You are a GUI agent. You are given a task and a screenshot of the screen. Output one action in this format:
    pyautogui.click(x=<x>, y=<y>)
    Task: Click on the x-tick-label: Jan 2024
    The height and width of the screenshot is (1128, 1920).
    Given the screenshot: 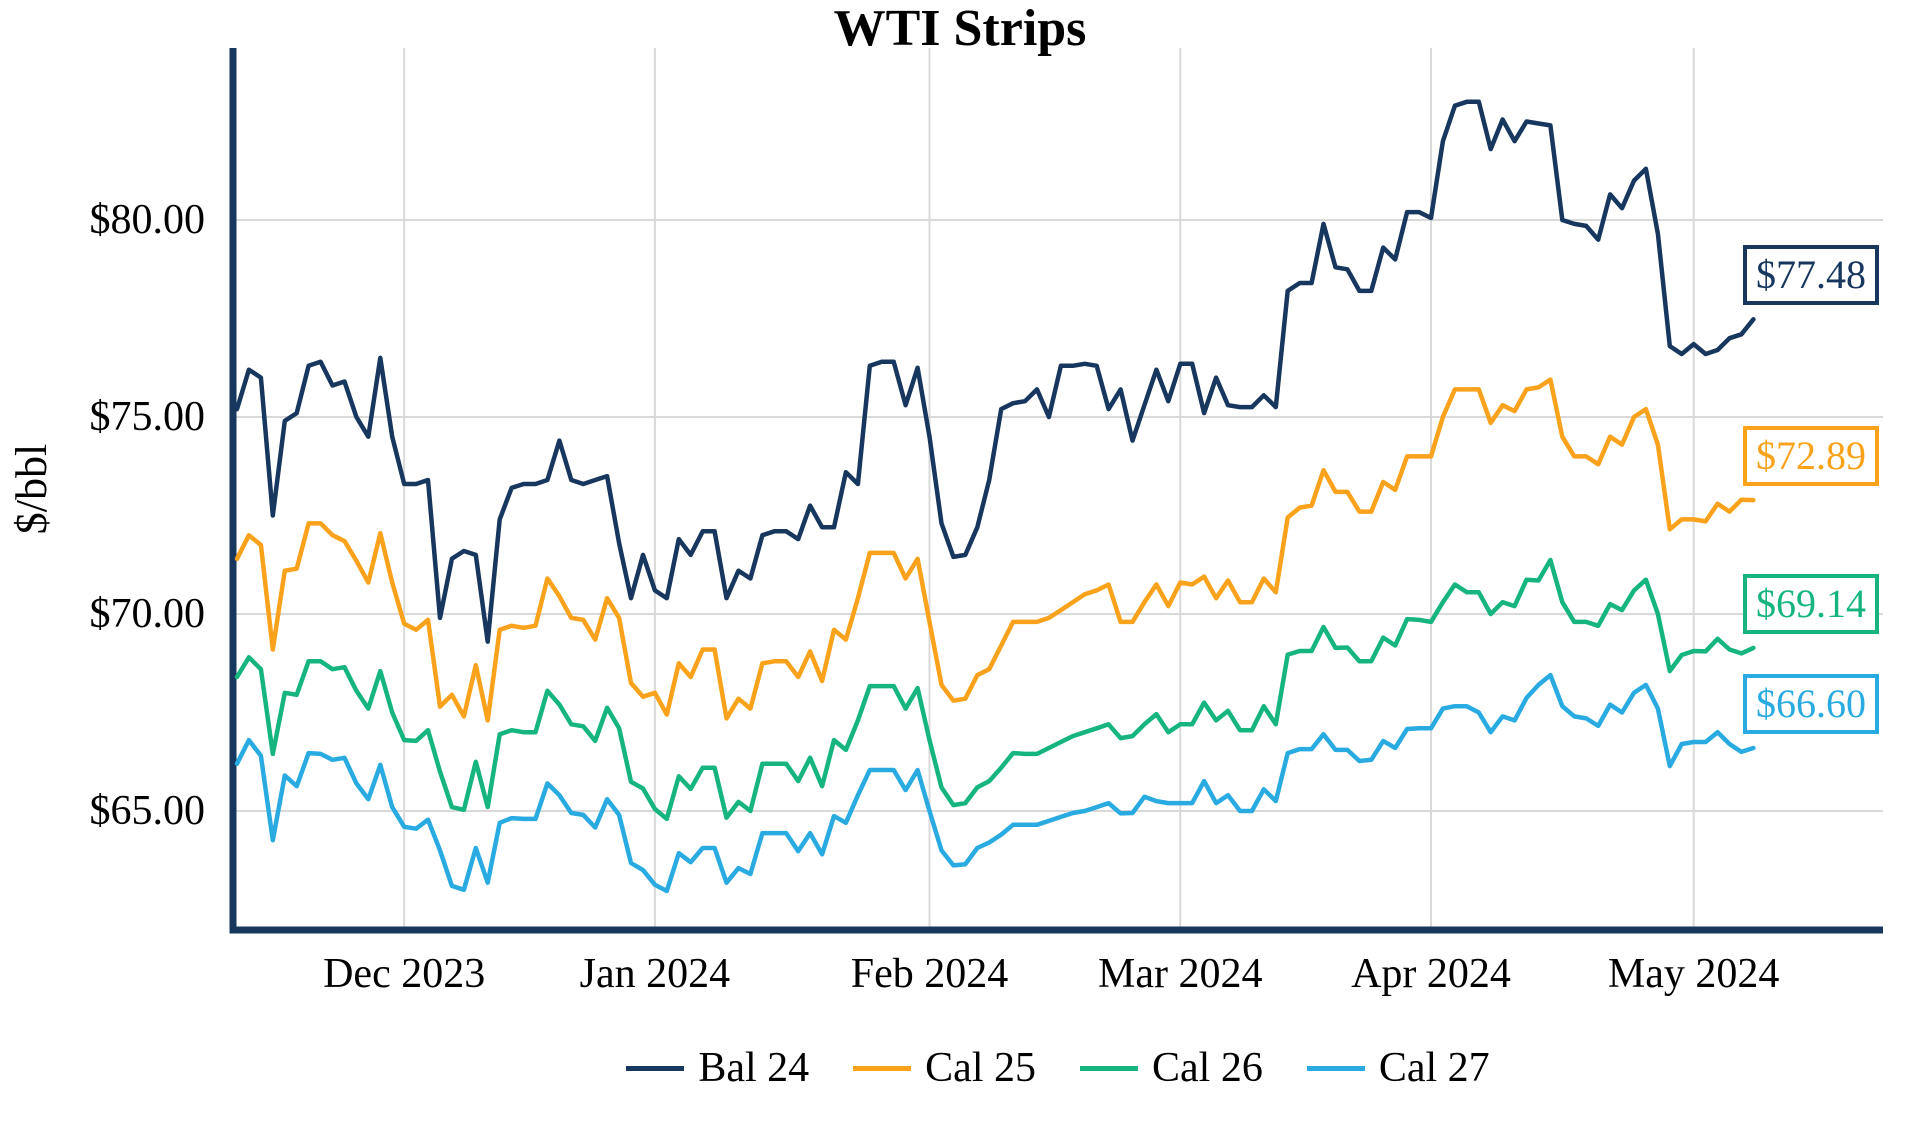 What is the action you would take?
    pyautogui.click(x=655, y=974)
    